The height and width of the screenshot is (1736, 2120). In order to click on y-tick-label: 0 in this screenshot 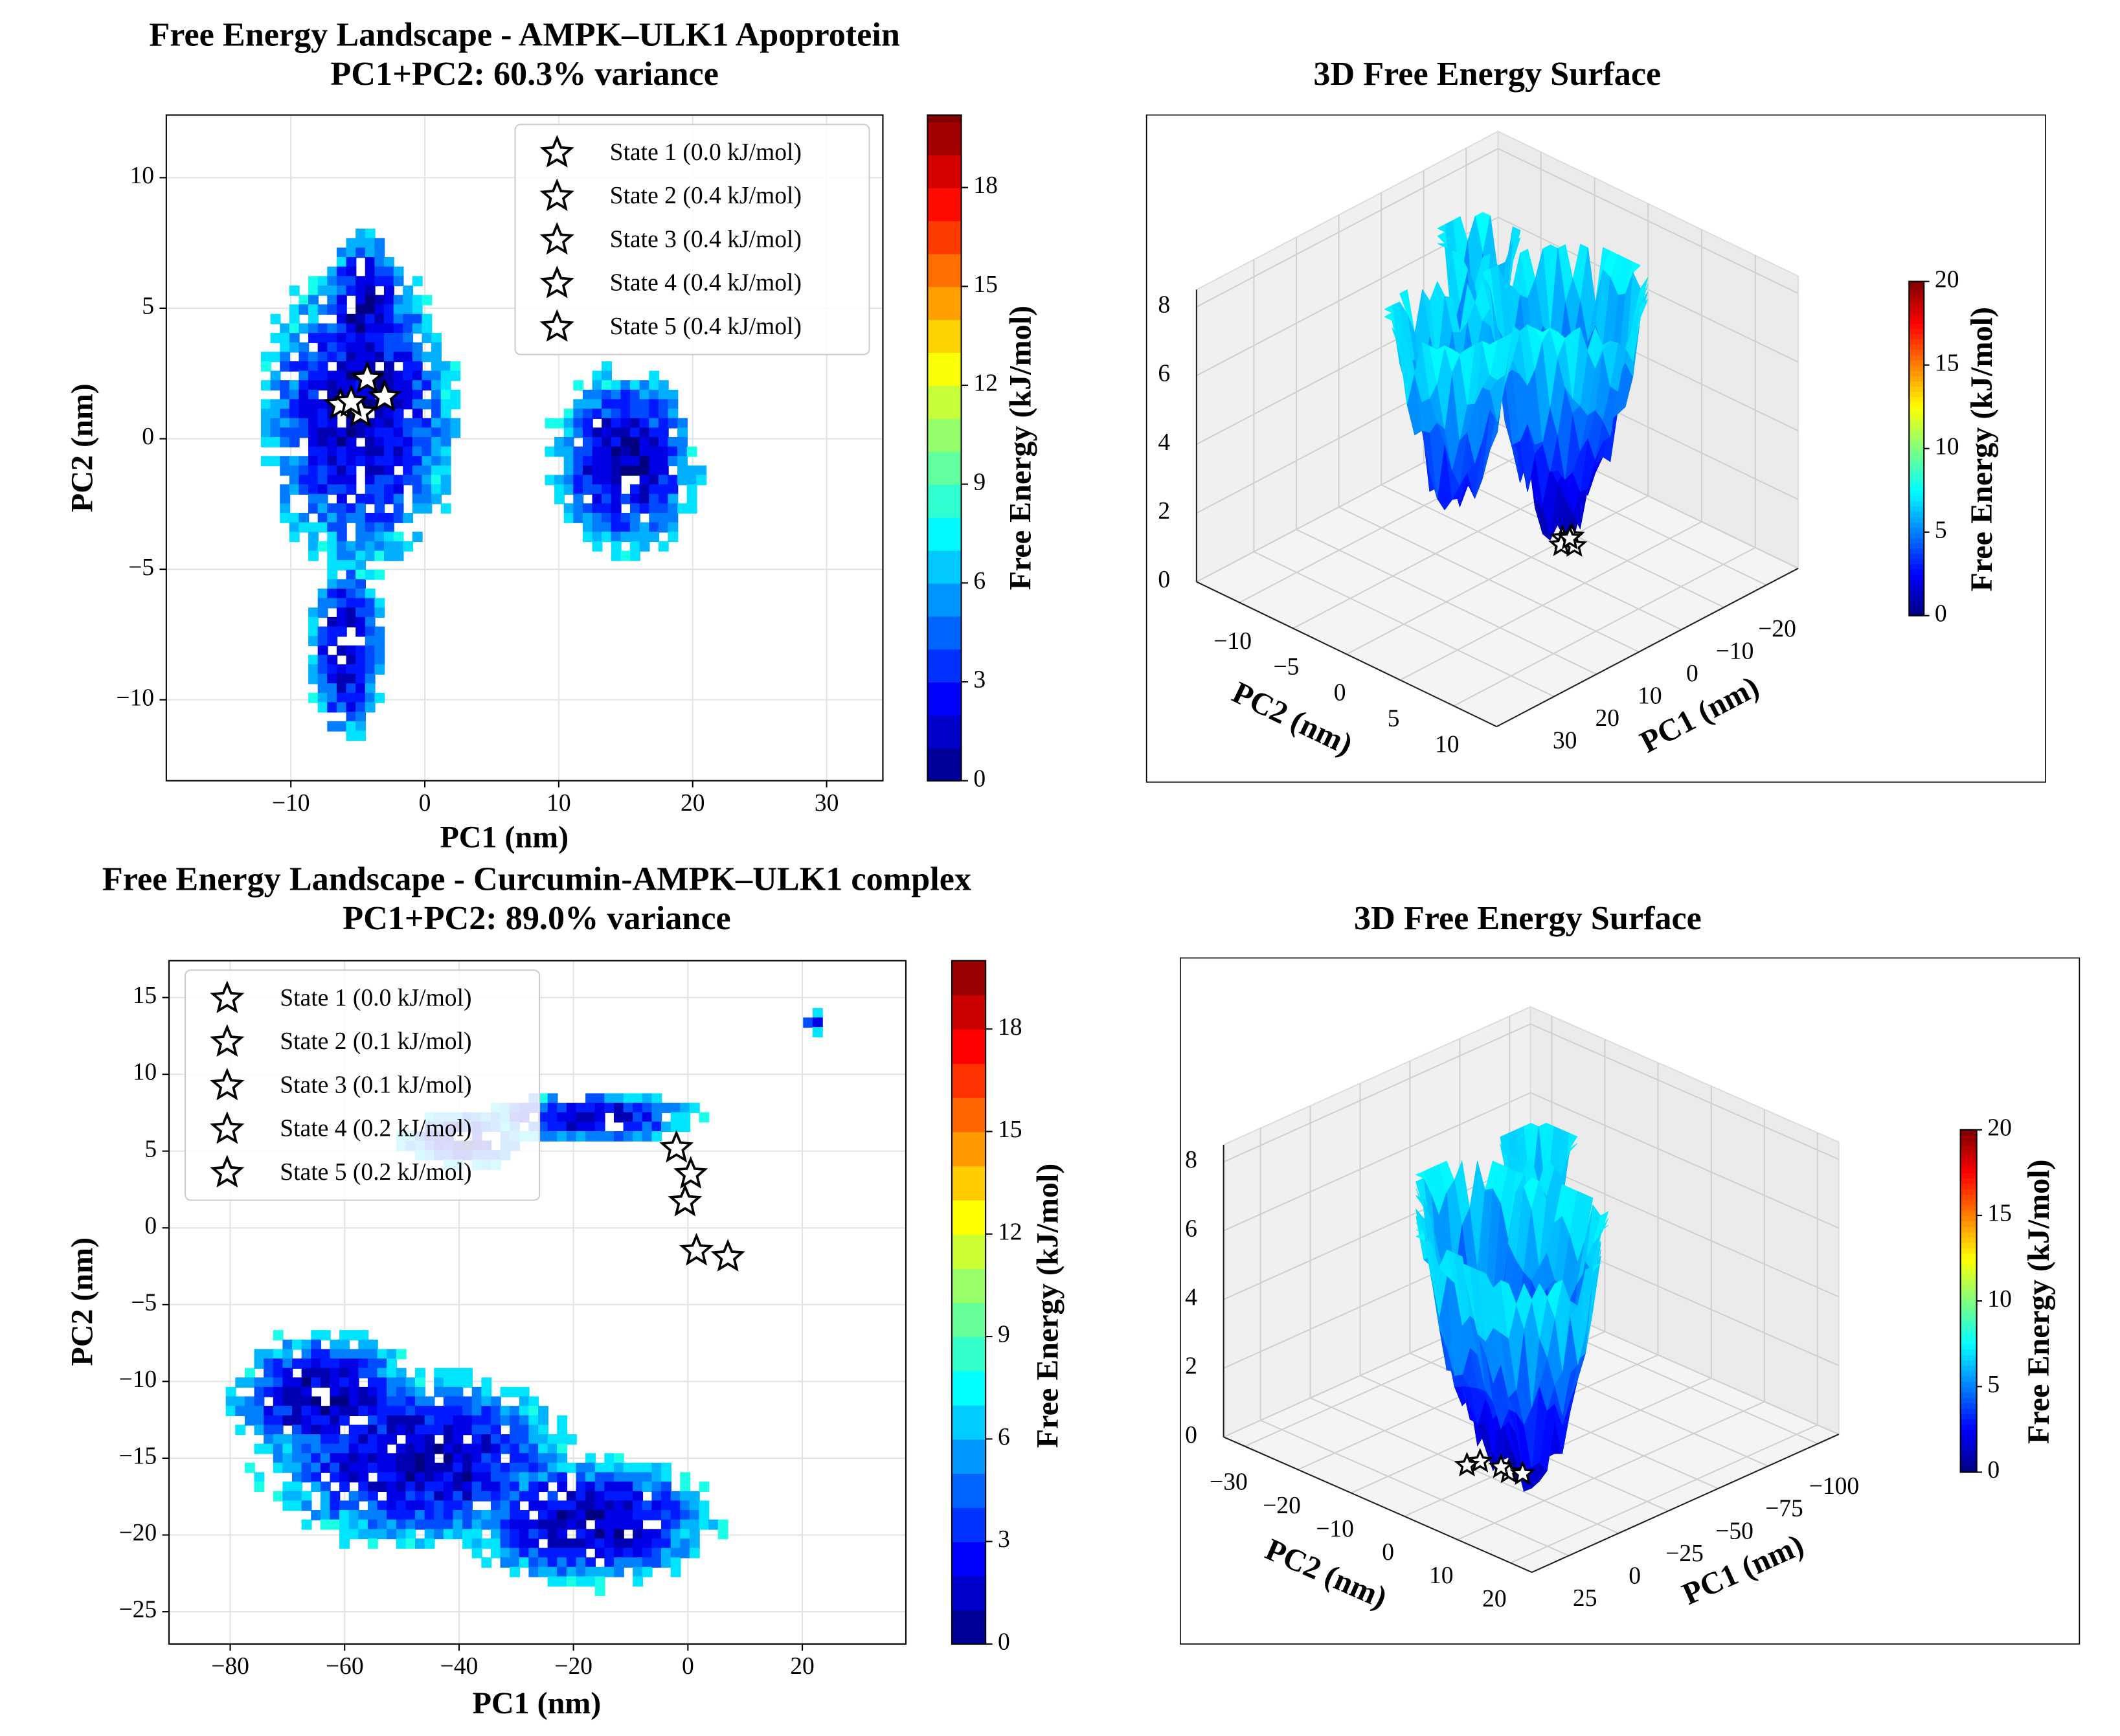, I will do `click(150, 1226)`.